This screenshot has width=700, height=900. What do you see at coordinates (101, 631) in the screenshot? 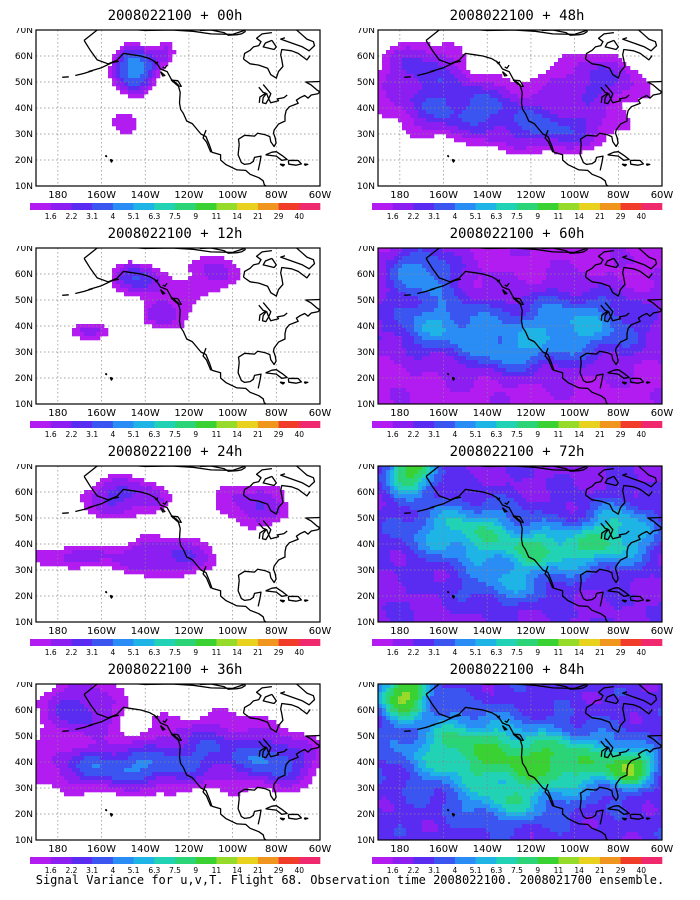
I see `lon-tick-label: 160W` at bounding box center [101, 631].